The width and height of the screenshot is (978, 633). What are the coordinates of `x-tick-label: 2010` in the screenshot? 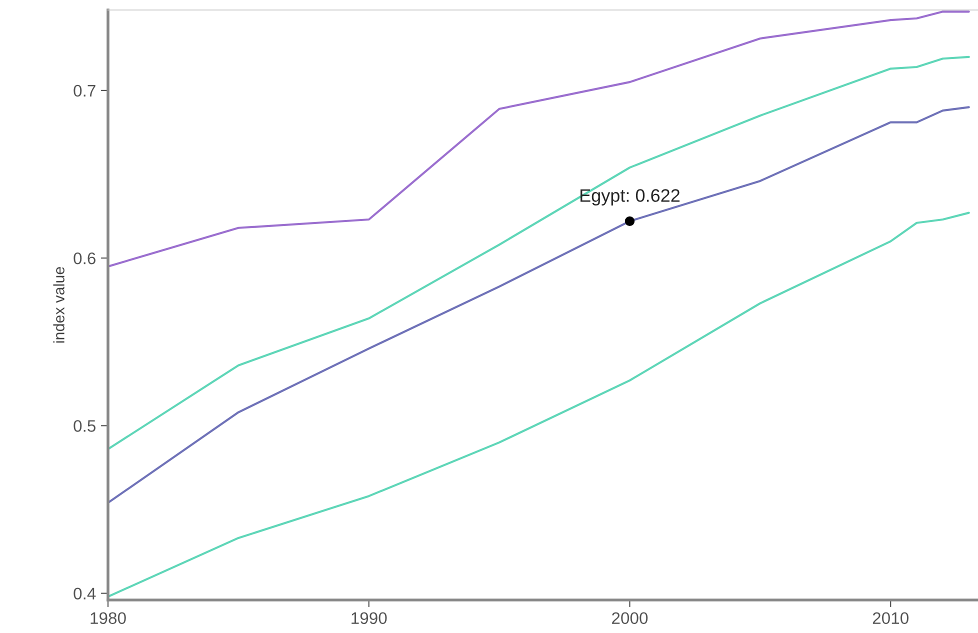 It's located at (890, 618).